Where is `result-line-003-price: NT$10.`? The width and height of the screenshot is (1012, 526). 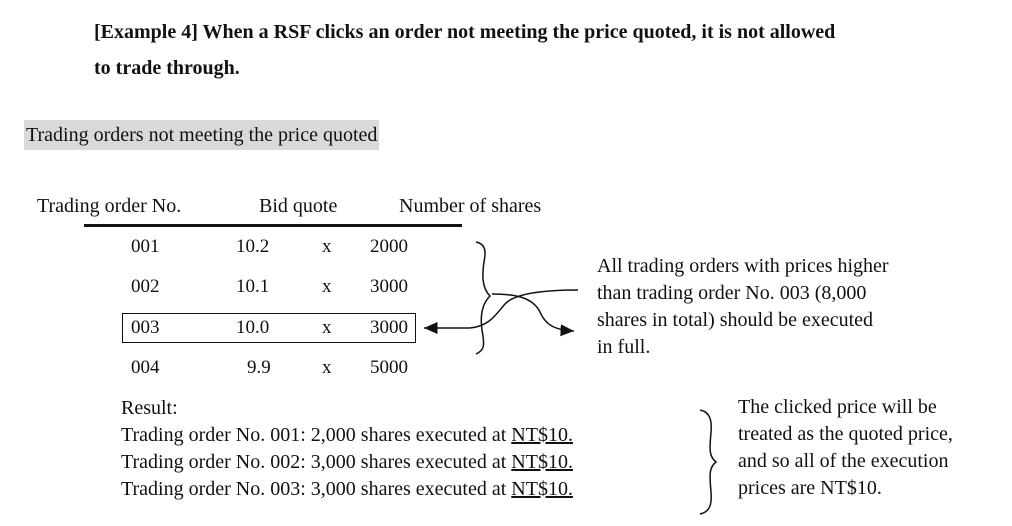
result-line-003-price: NT$10. is located at coordinates (542, 489).